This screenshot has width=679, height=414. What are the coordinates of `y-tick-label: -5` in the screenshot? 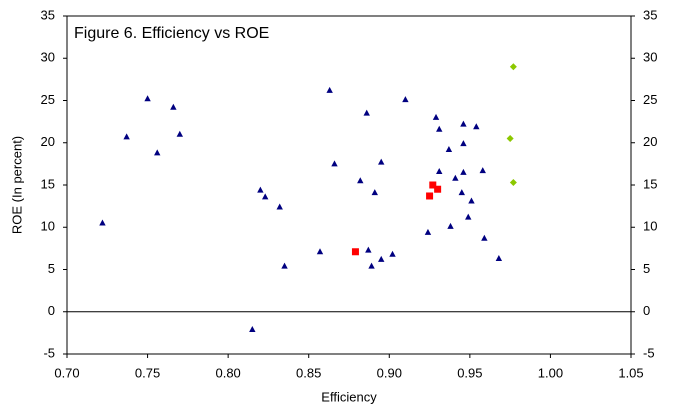 It's located at (49, 352).